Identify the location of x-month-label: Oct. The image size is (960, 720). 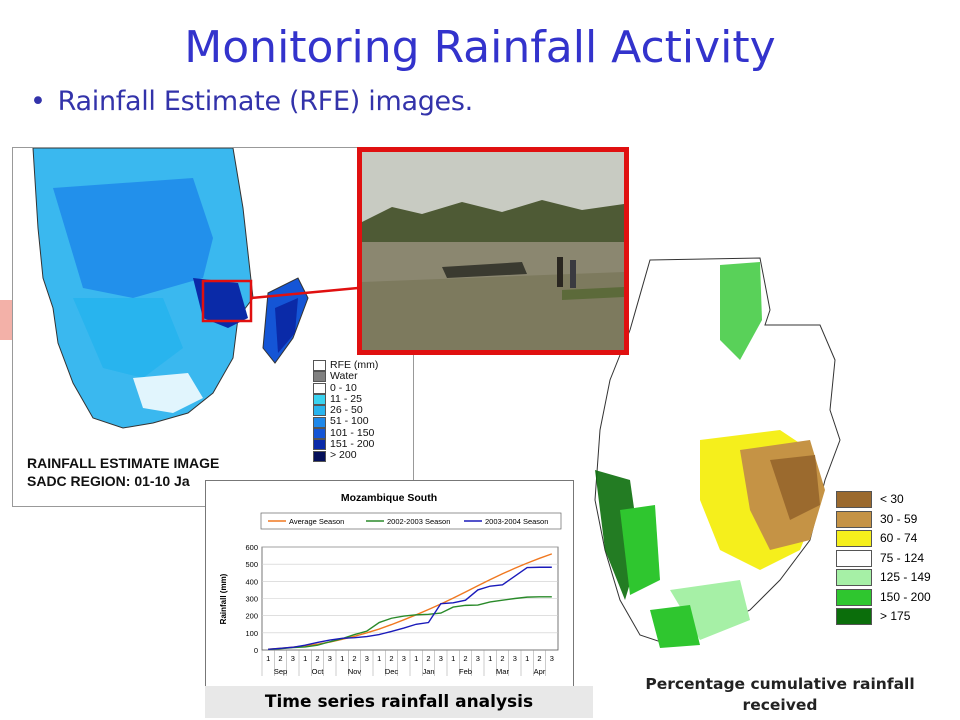
(318, 671).